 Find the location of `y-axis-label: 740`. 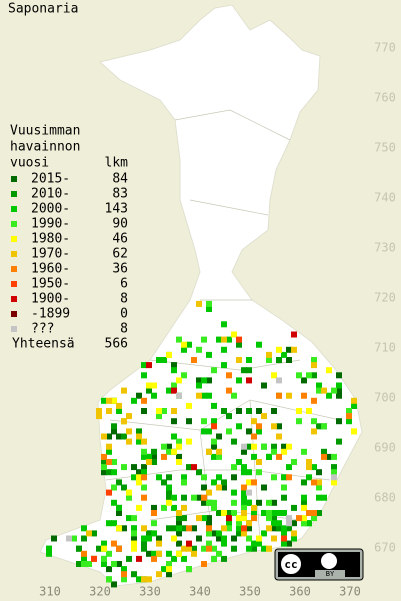

y-axis-label: 740 is located at coordinates (385, 198).